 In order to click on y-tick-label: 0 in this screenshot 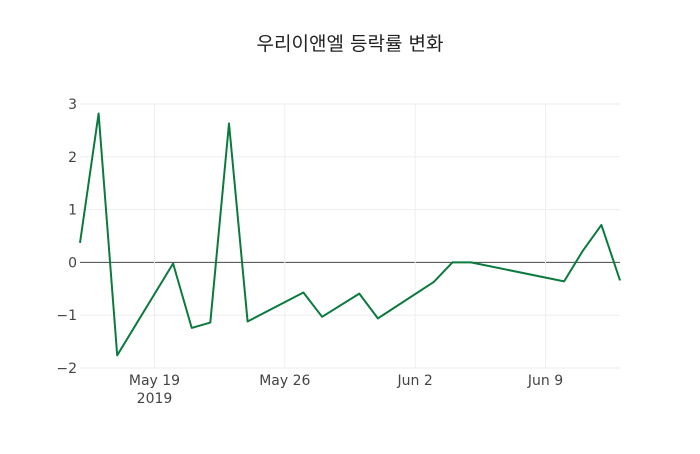, I will do `click(72, 263)`.